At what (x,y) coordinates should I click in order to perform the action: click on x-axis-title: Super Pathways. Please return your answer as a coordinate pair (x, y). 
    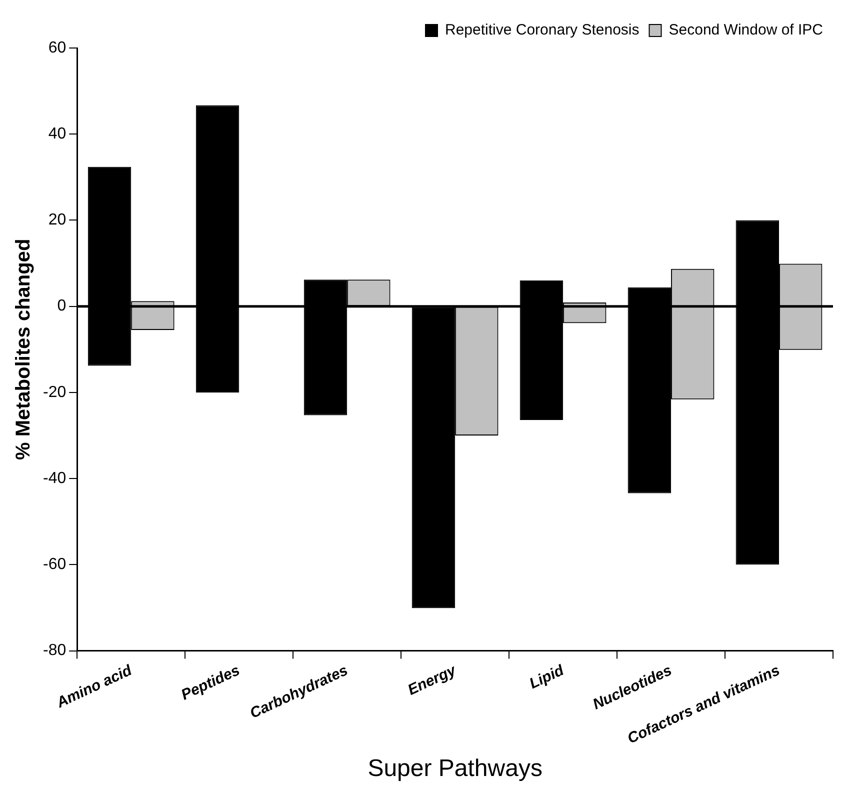
    Looking at the image, I should click on (455, 768).